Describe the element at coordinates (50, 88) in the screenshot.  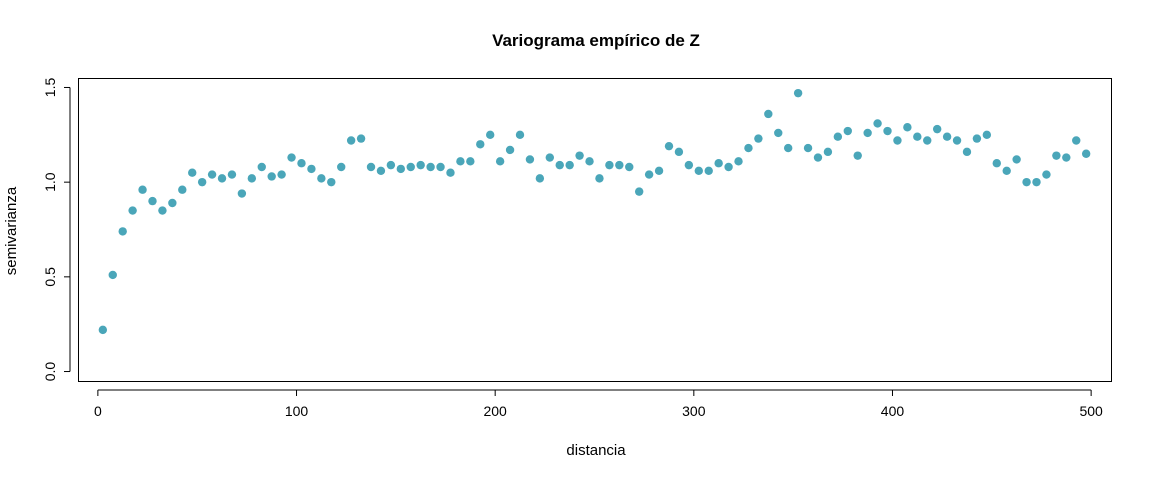
I see `y-tick-label: 1.5` at that location.